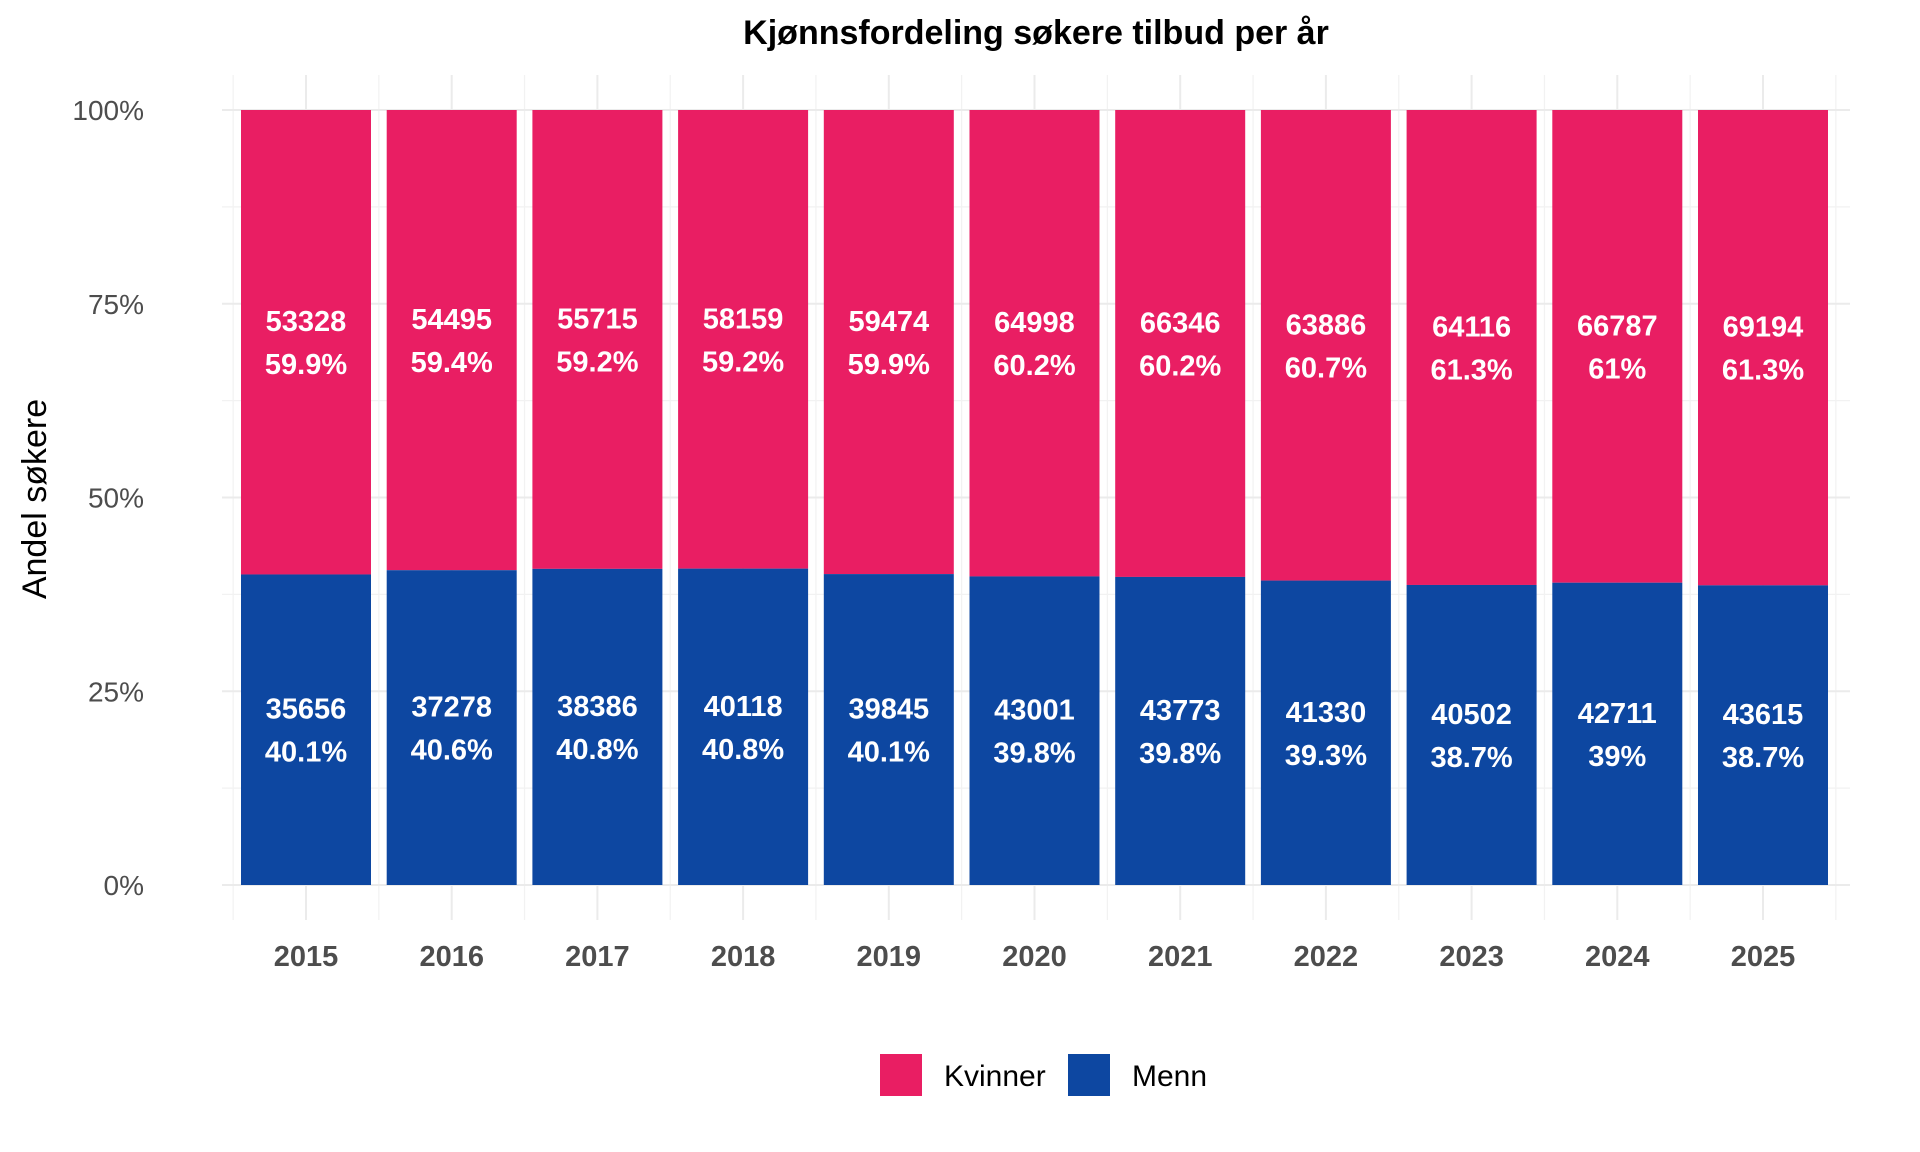 The image size is (1920, 1152). I want to click on data-label-percent-kvinner-2018: 59.2%, so click(743, 362).